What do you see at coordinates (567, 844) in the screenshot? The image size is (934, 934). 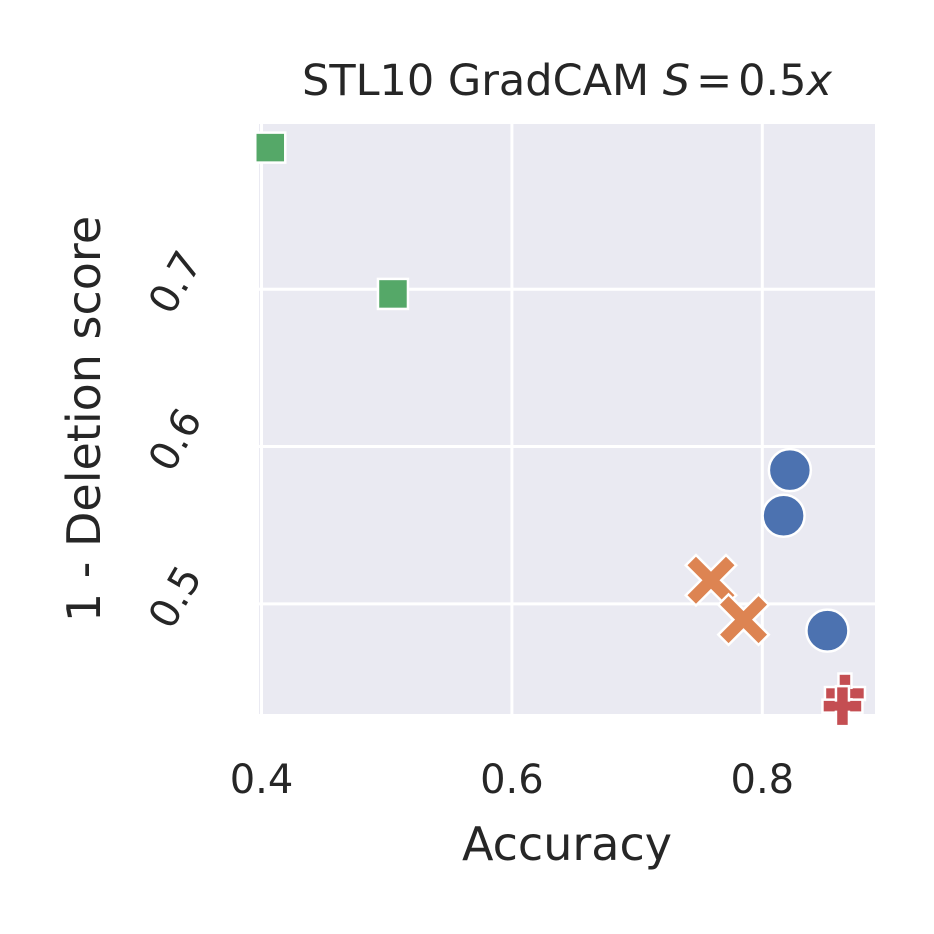 I see `x-axis-label: Accuracy` at bounding box center [567, 844].